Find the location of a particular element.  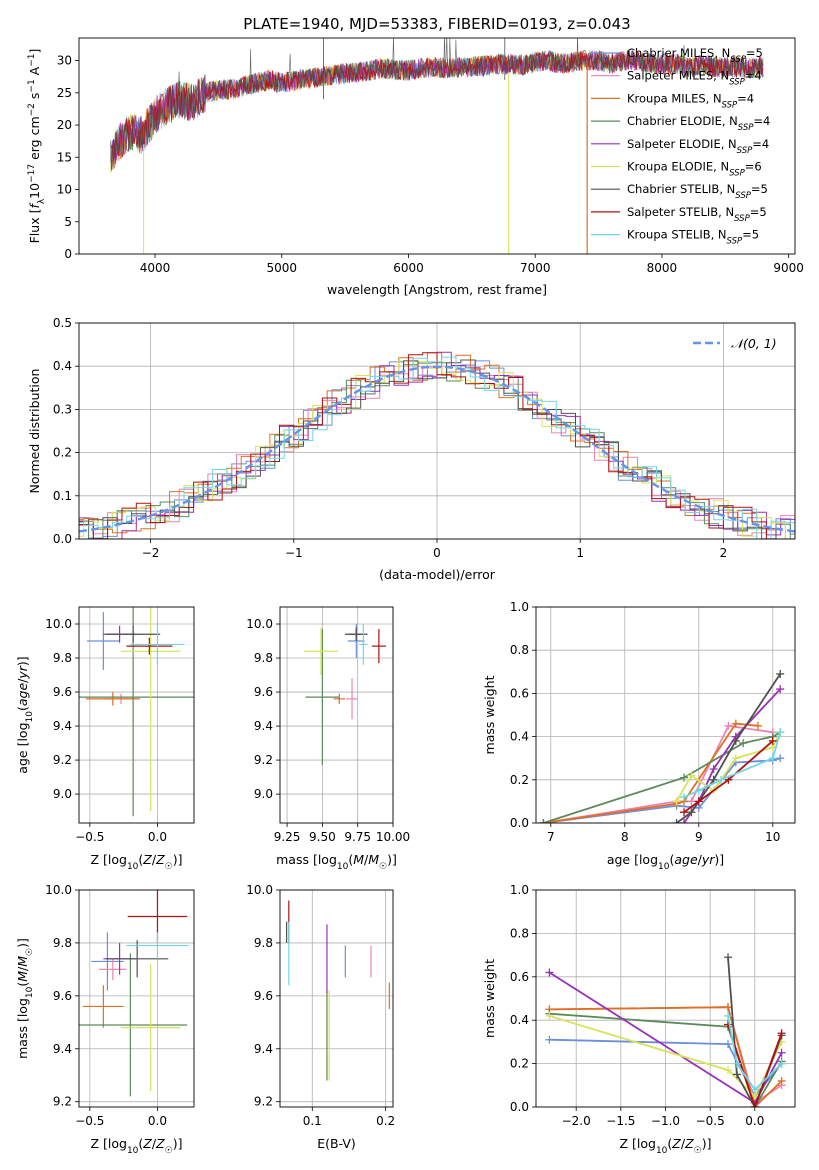

mass-vs-EBV-panel: 0.1 0.2 9.2 9.4 9.6 9.8 10.0 E(B-V) is located at coordinates (320, 1017).